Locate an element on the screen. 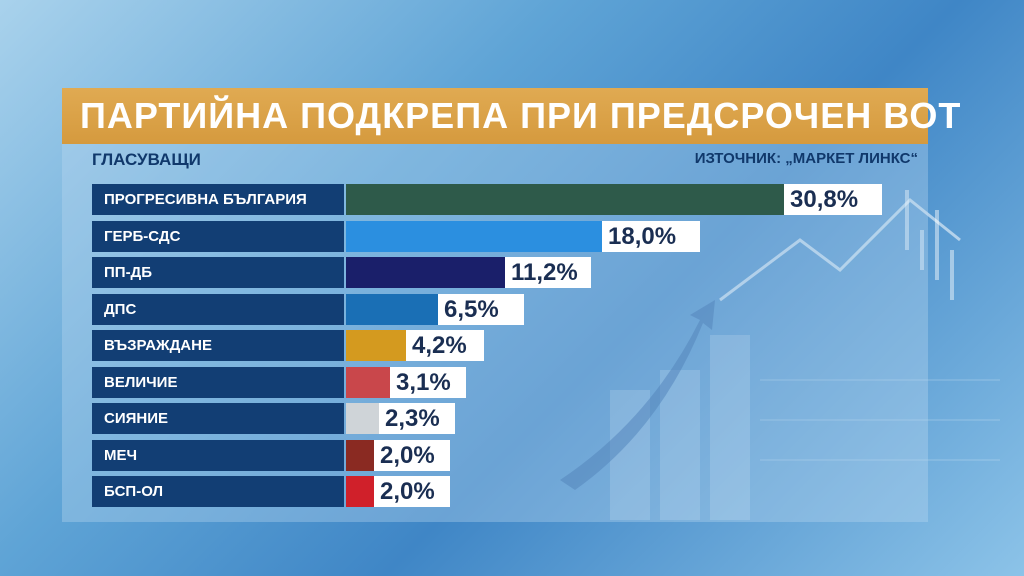 This screenshot has width=1024, height=576. source-label: ИЗТОЧНИК: „МАРКЕТ ЛИНКС“ is located at coordinates (806, 158).